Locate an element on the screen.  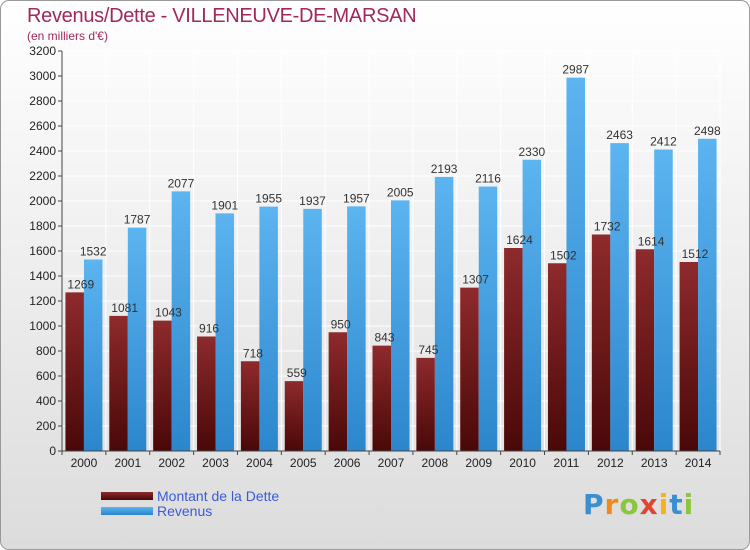
data-label-revenus: 1901 is located at coordinates (224, 205).